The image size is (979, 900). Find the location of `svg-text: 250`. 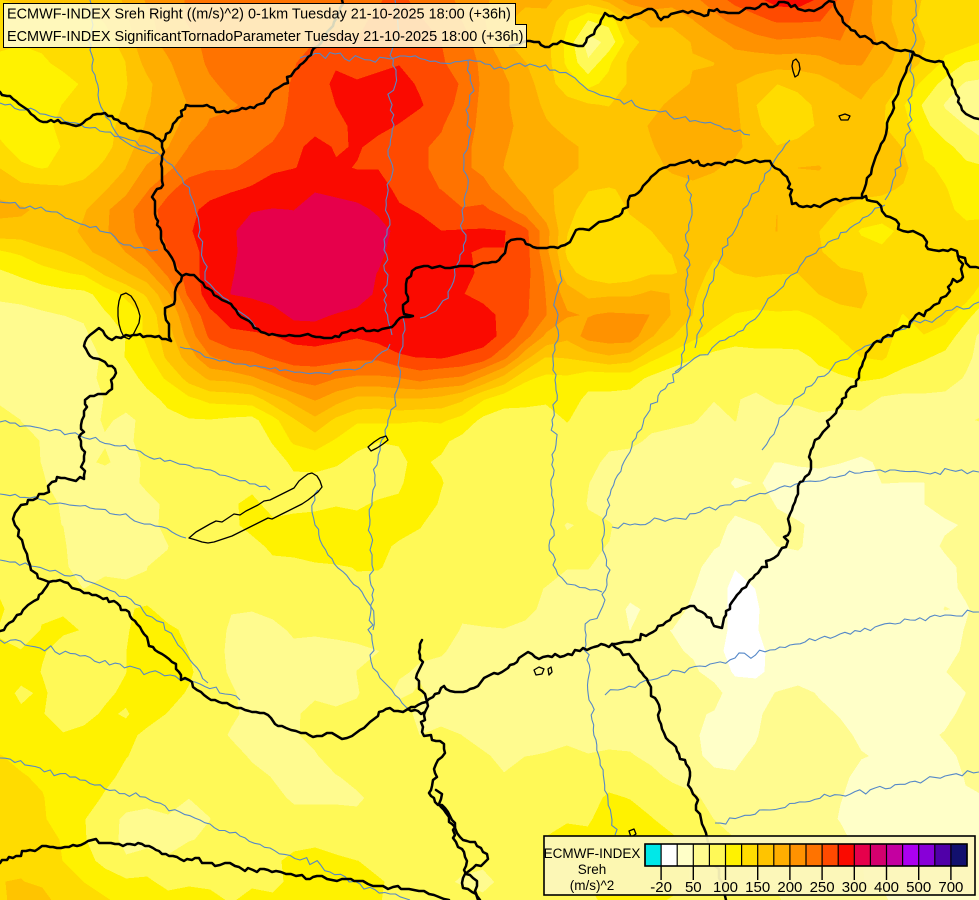

svg-text: 250 is located at coordinates (822, 887).